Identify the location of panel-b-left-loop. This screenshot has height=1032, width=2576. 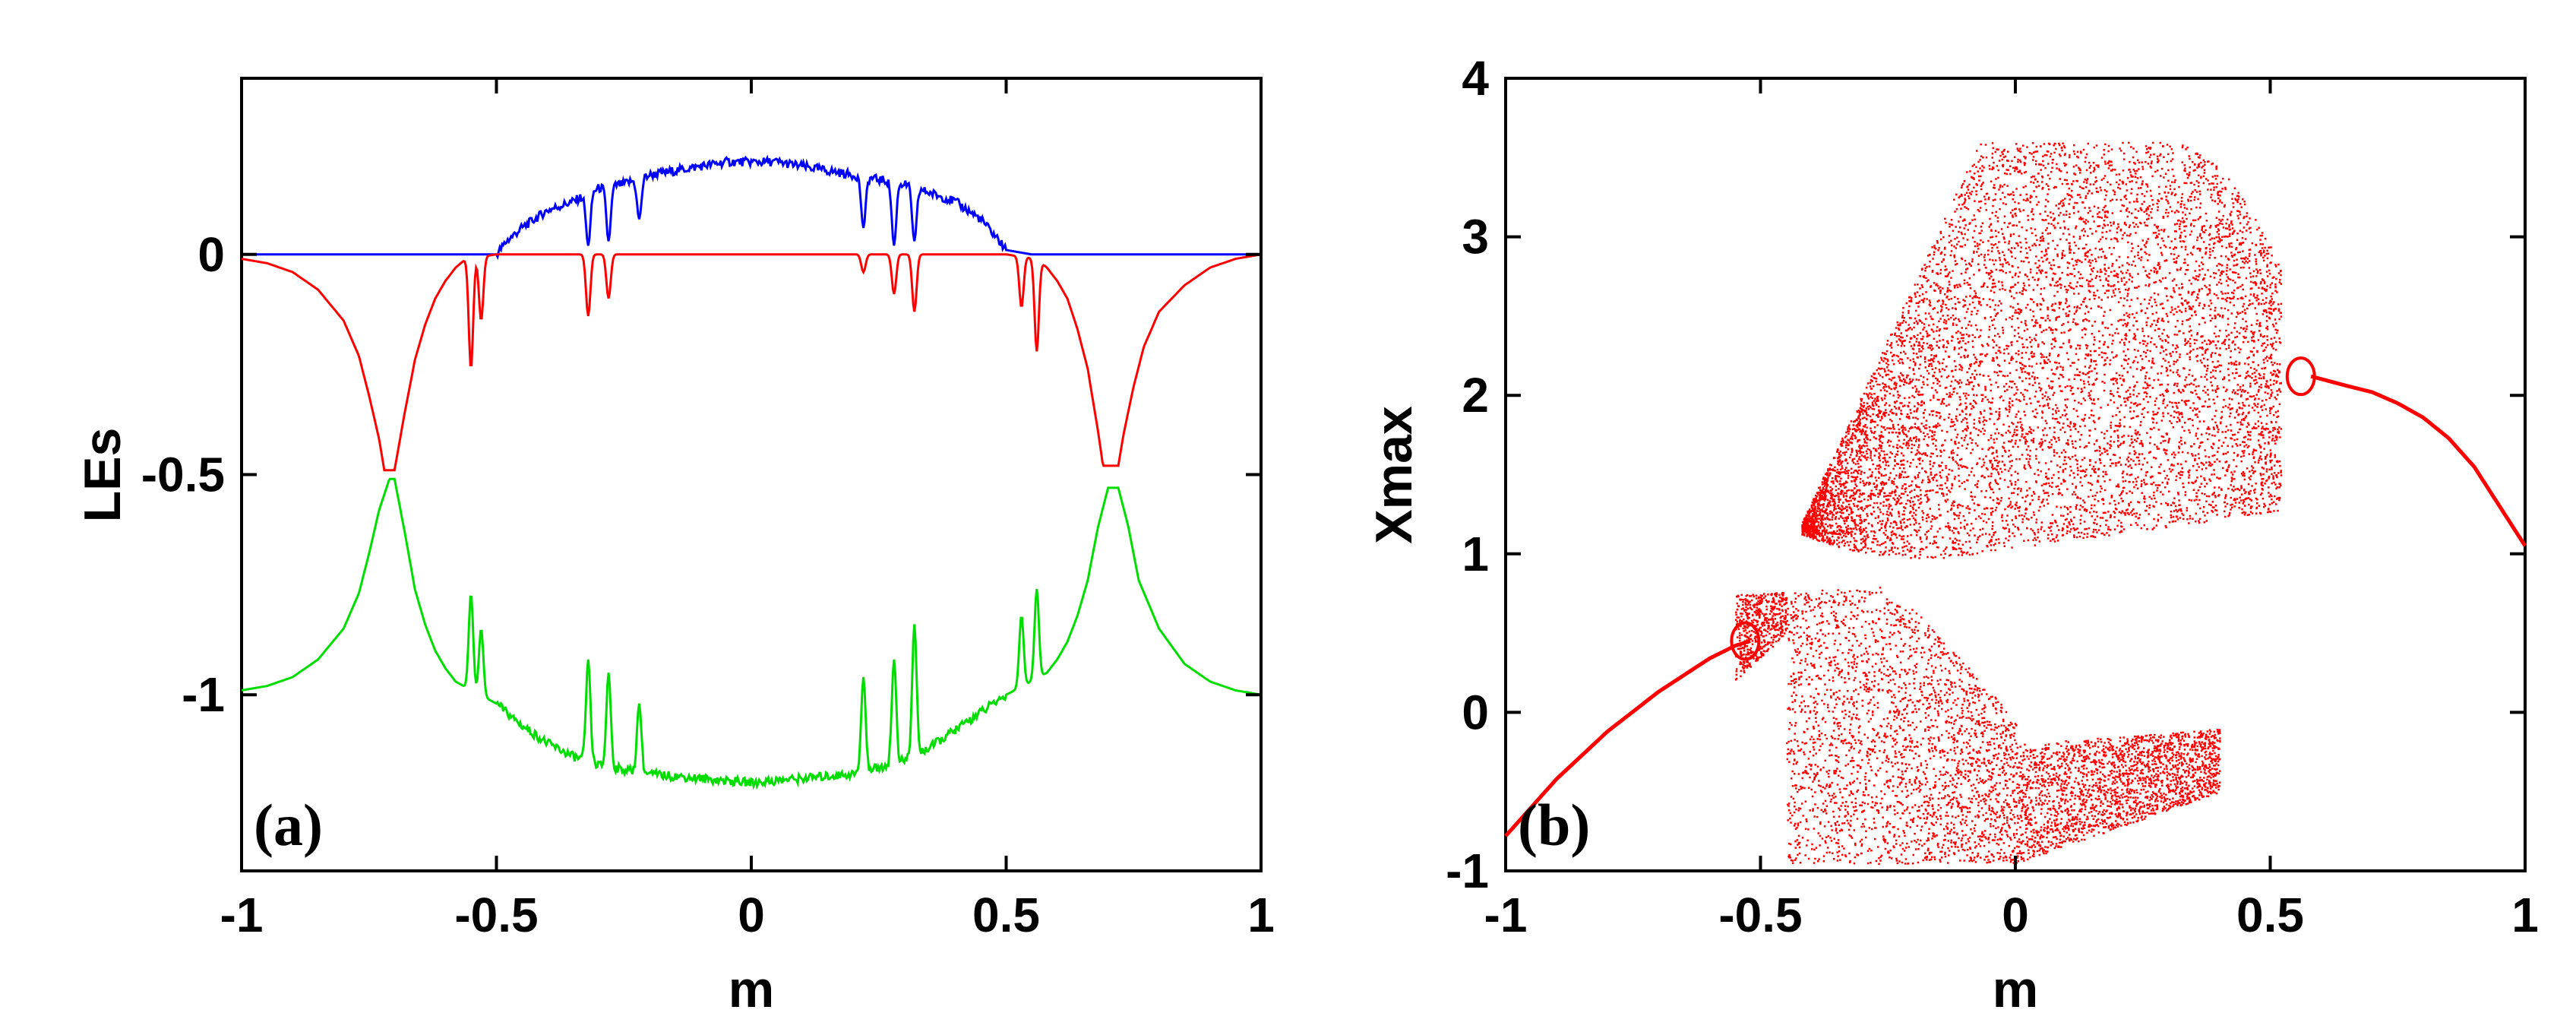
(1745, 641).